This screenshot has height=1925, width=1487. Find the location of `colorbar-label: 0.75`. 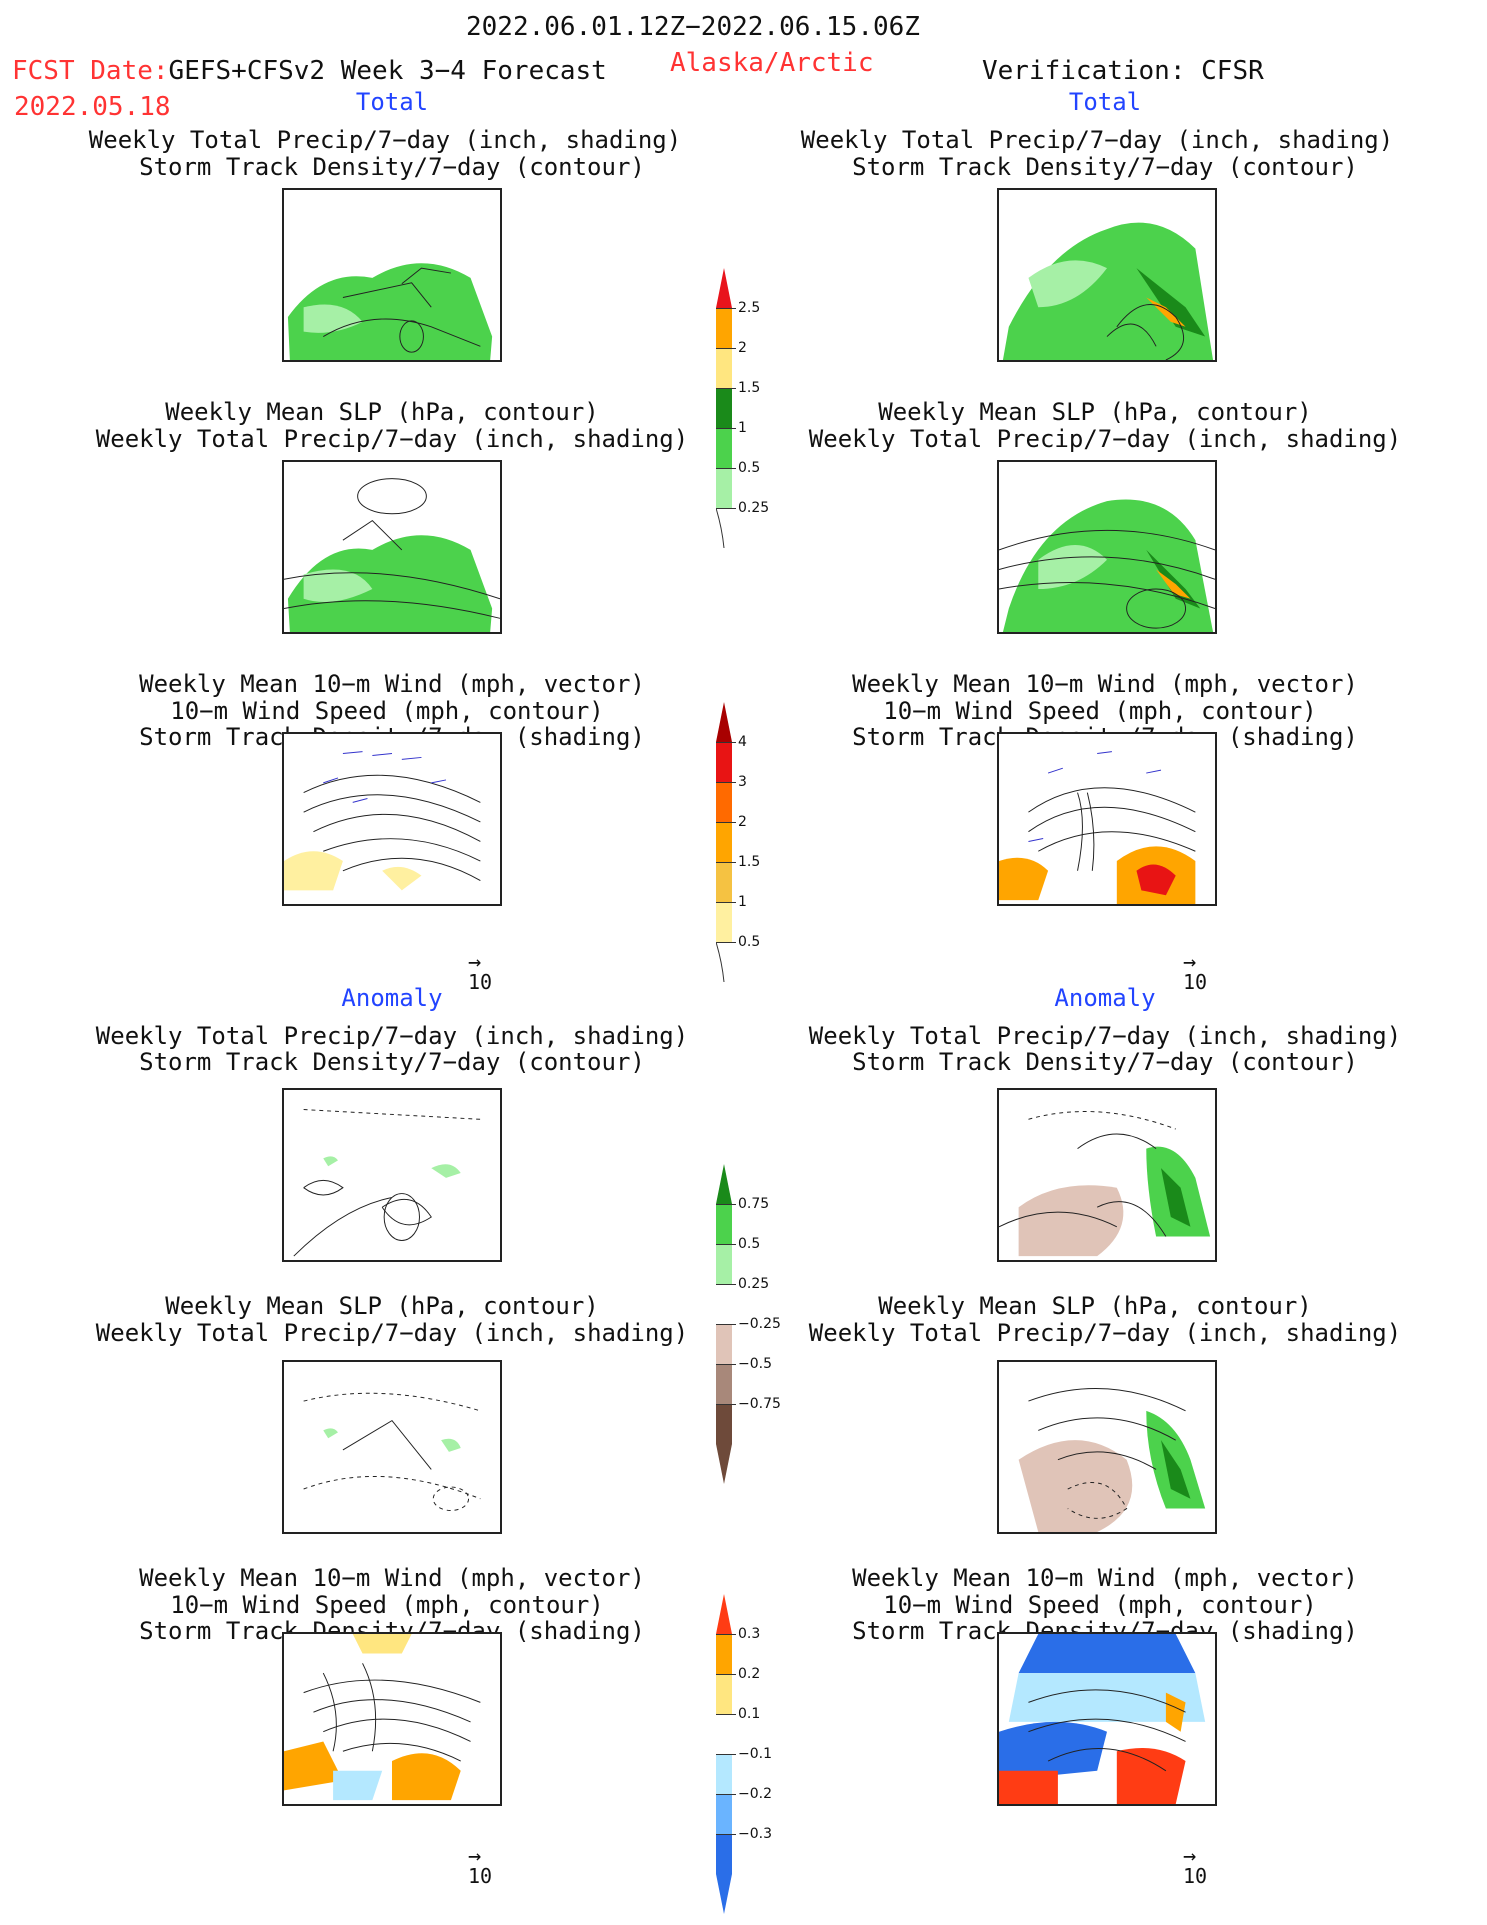

colorbar-label: 0.75 is located at coordinates (754, 1204).